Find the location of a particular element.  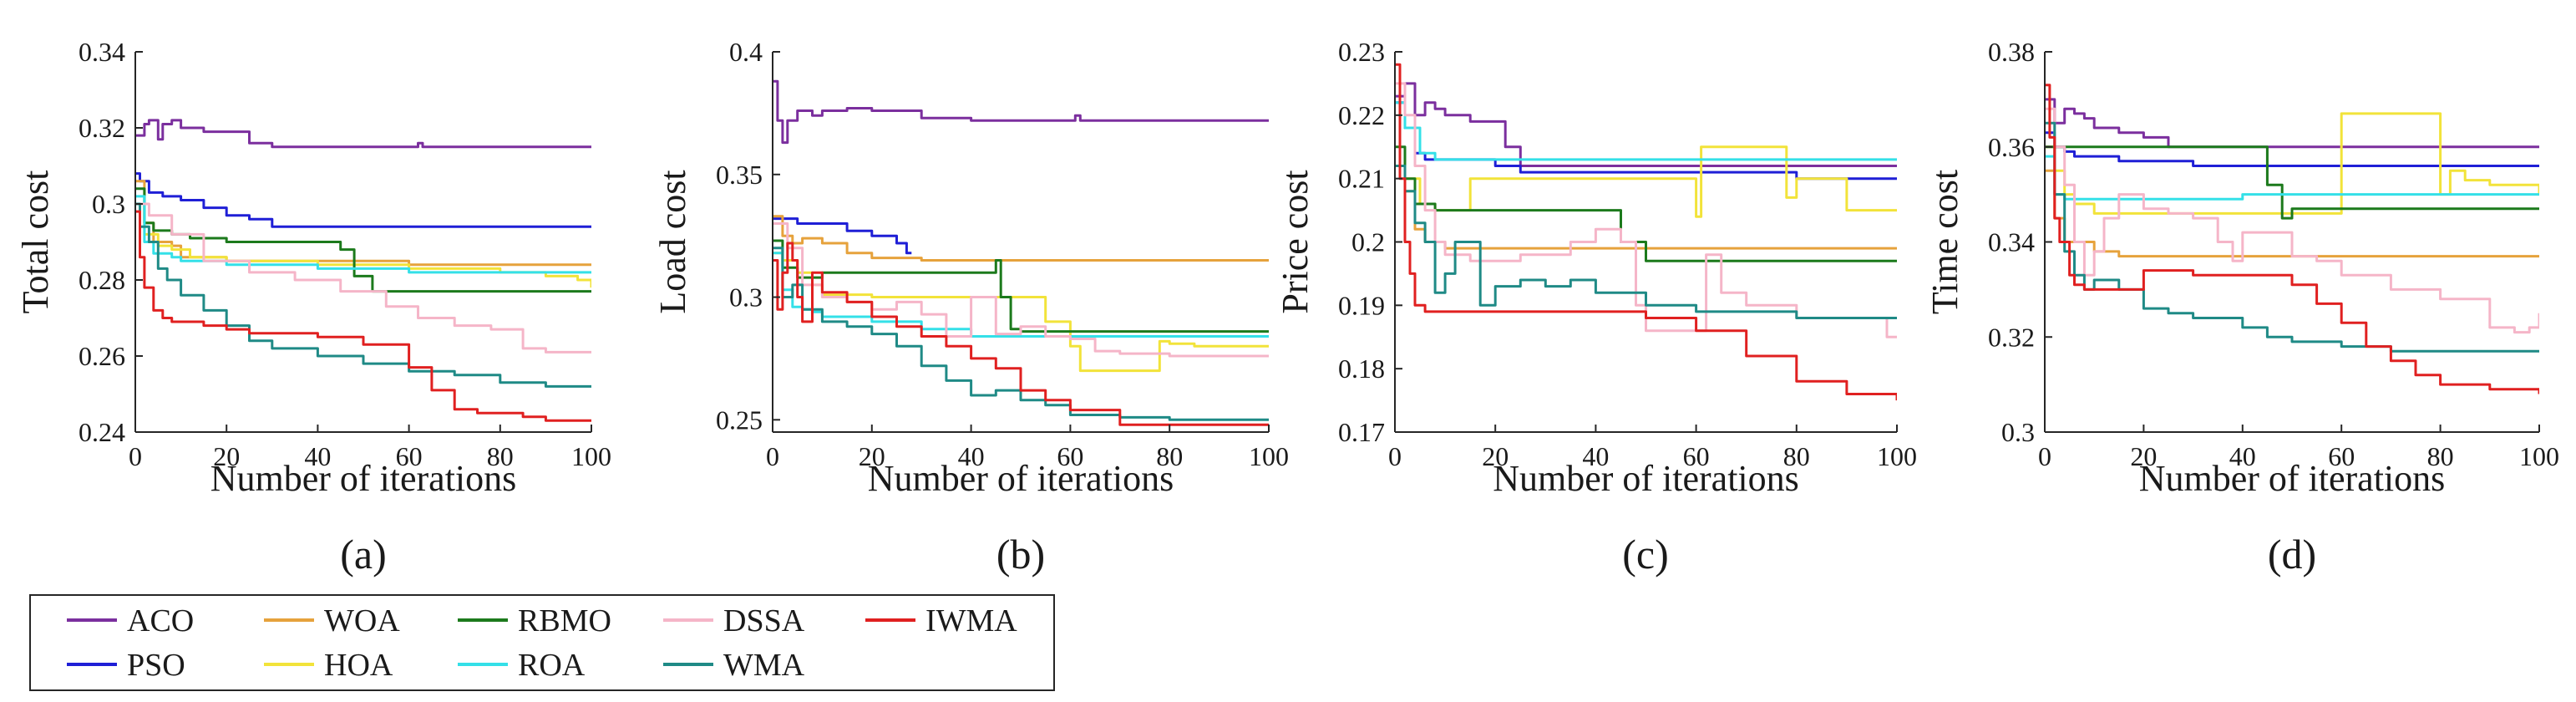

y-axis-label: Price cost is located at coordinates (1295, 241).